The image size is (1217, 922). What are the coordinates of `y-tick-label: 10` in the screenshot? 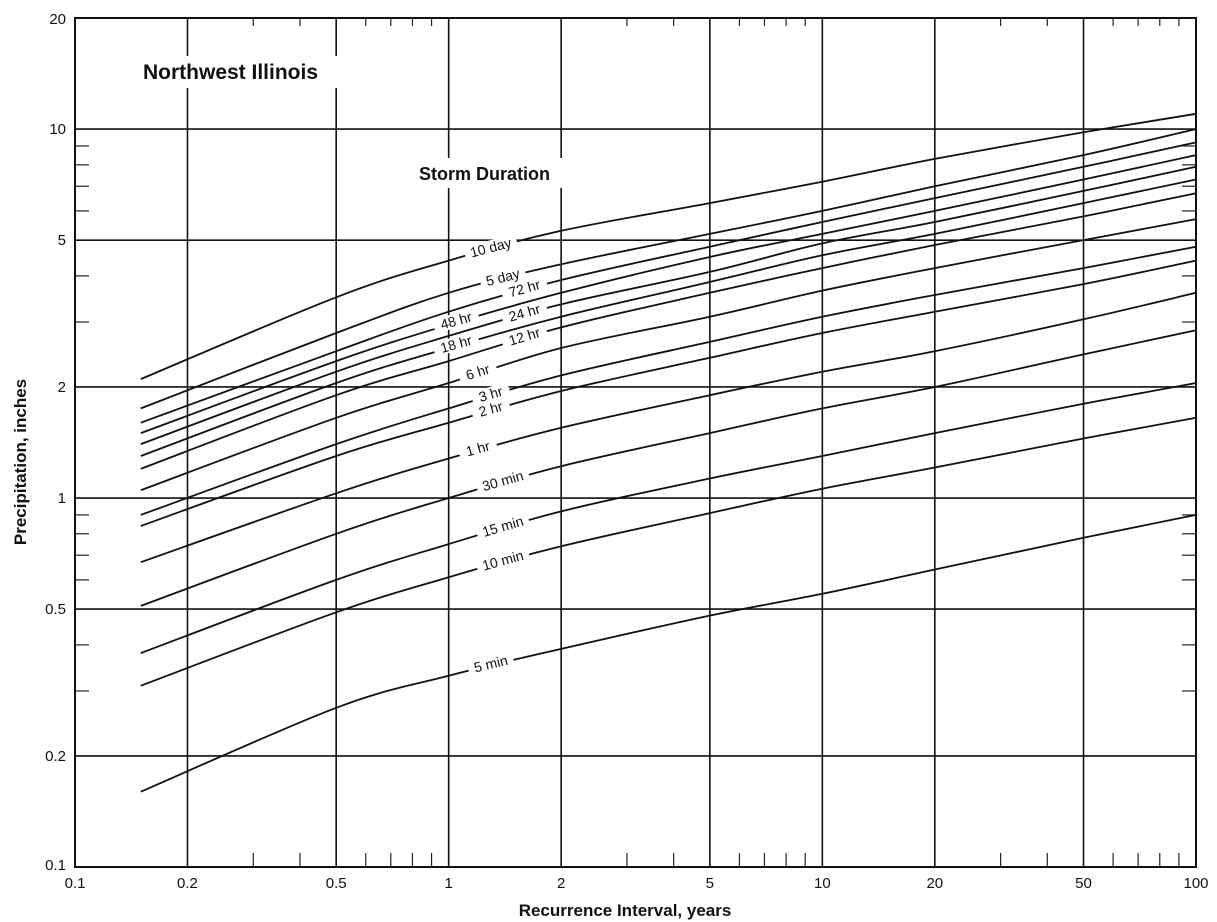 It's located at (57, 129).